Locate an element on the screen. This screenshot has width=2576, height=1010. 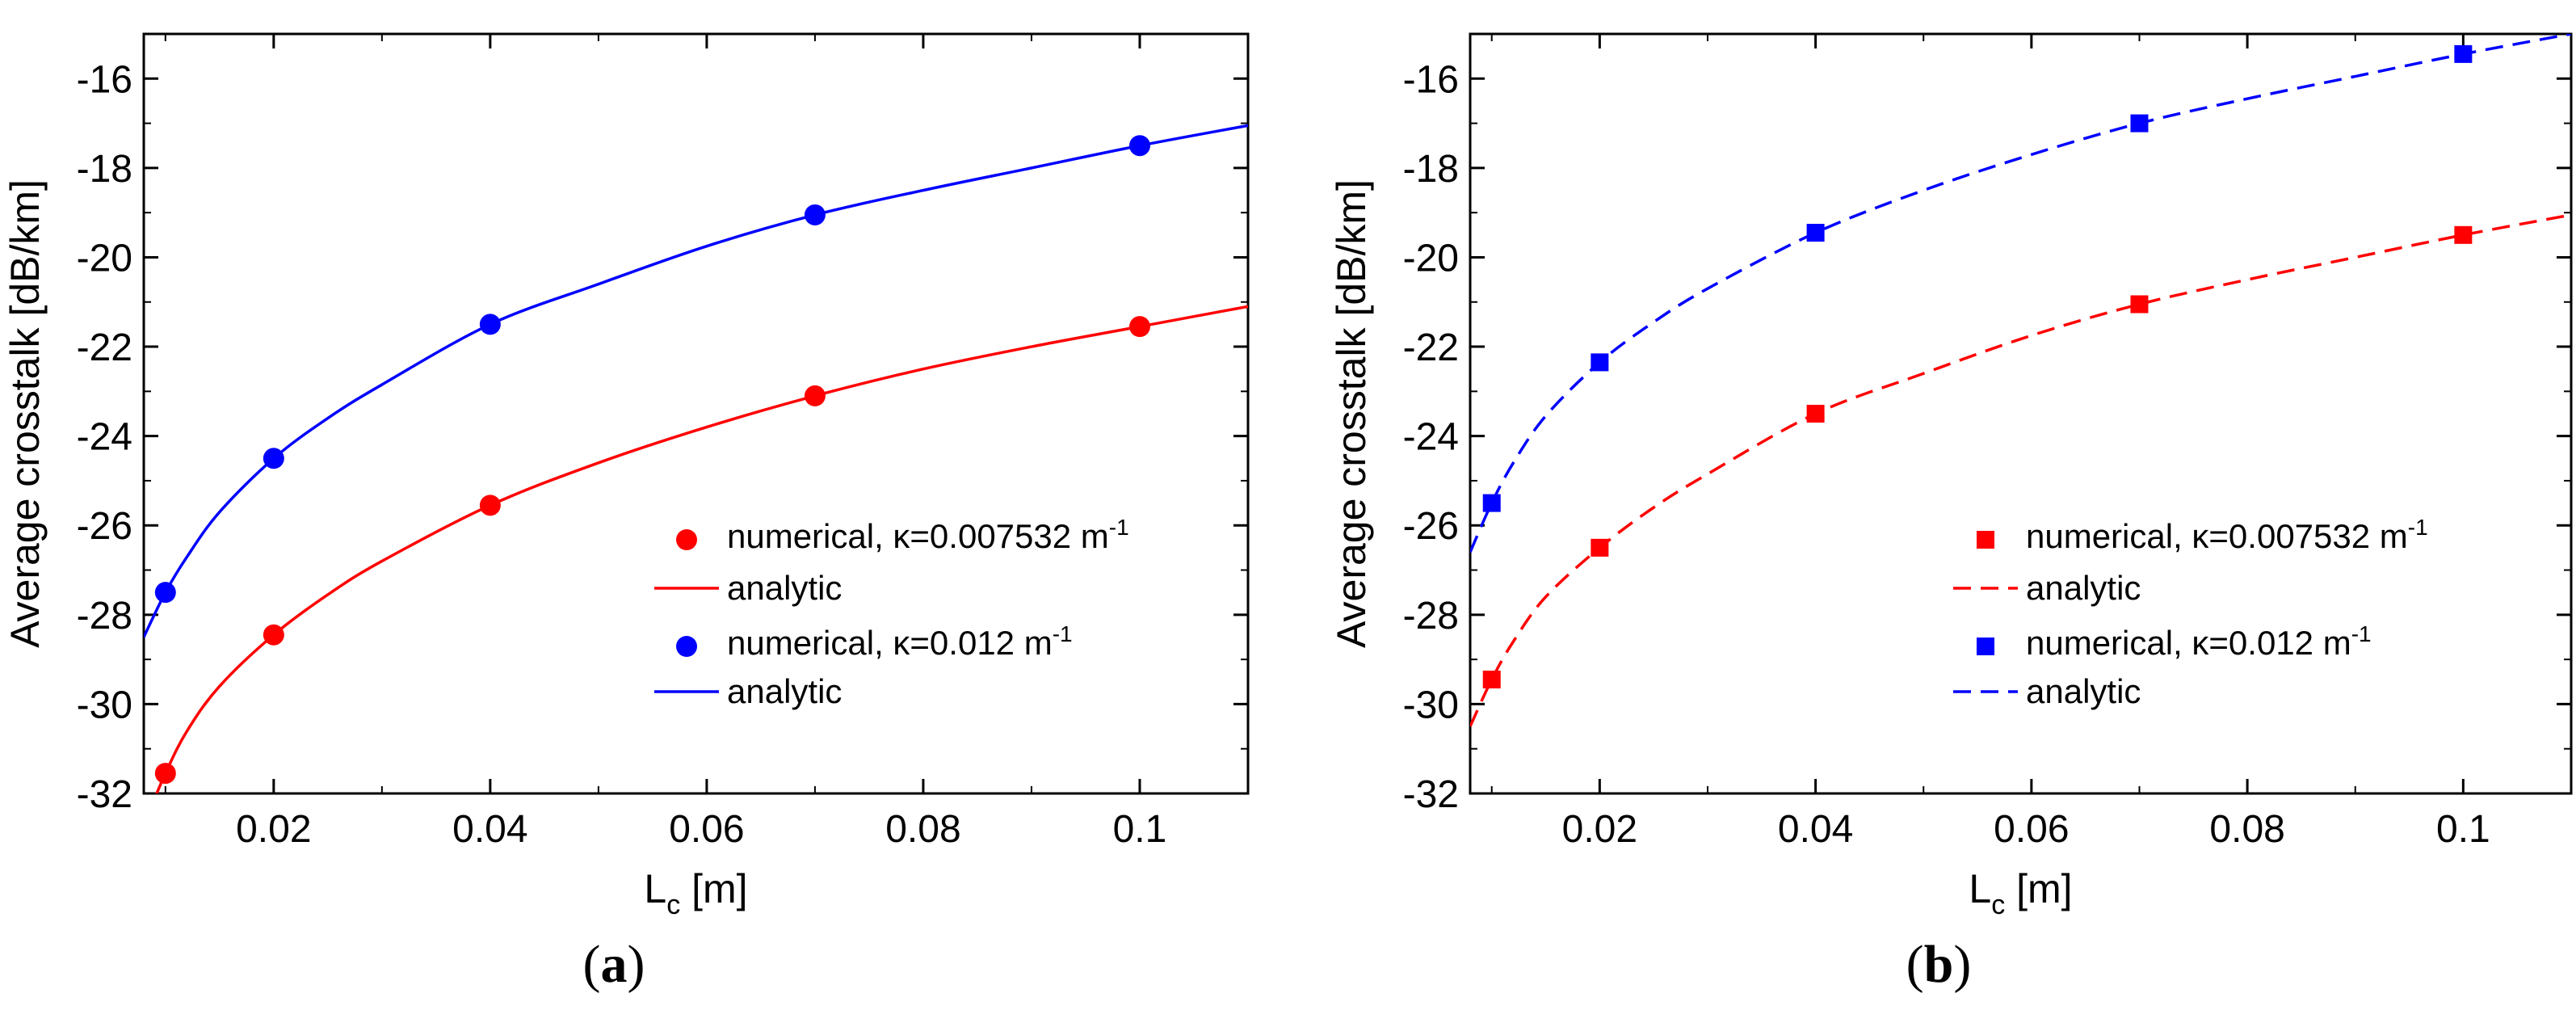
panel-label: (a) is located at coordinates (614, 964).